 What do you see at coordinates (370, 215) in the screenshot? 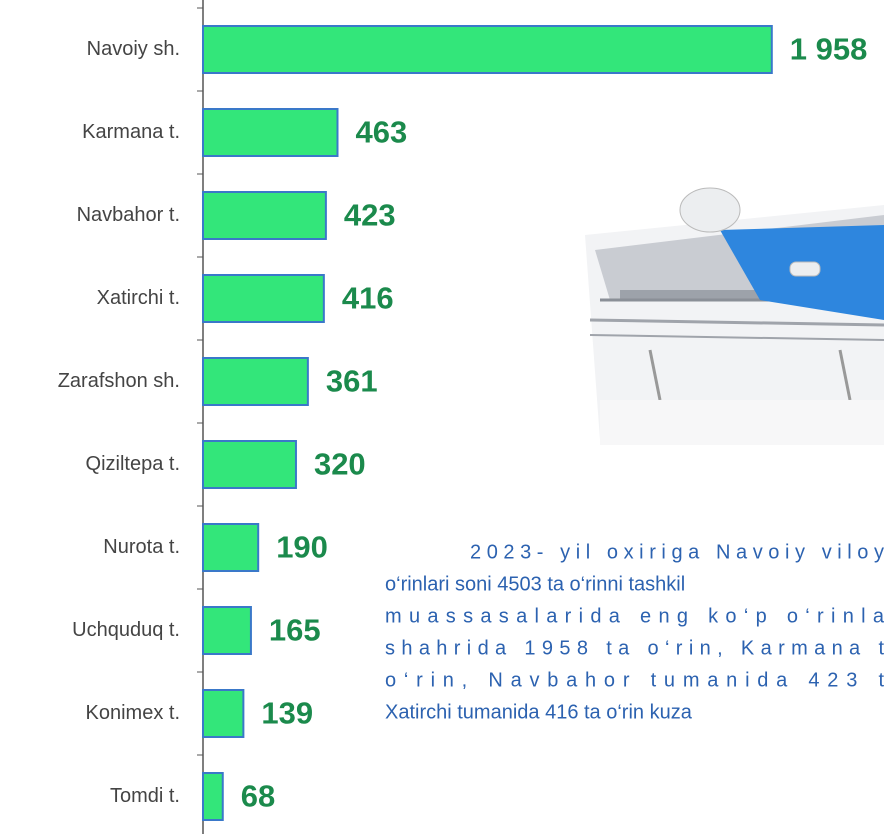
I see `value-label: 423` at bounding box center [370, 215].